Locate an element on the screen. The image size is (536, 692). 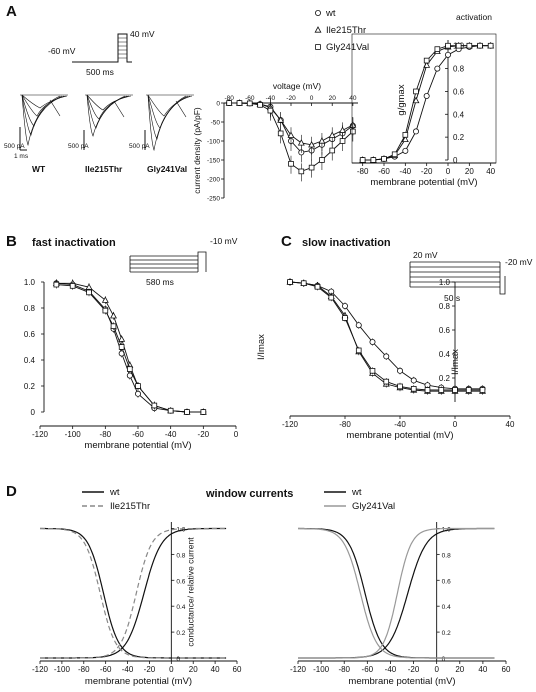
legend-marker is located at coordinates (318, 47).